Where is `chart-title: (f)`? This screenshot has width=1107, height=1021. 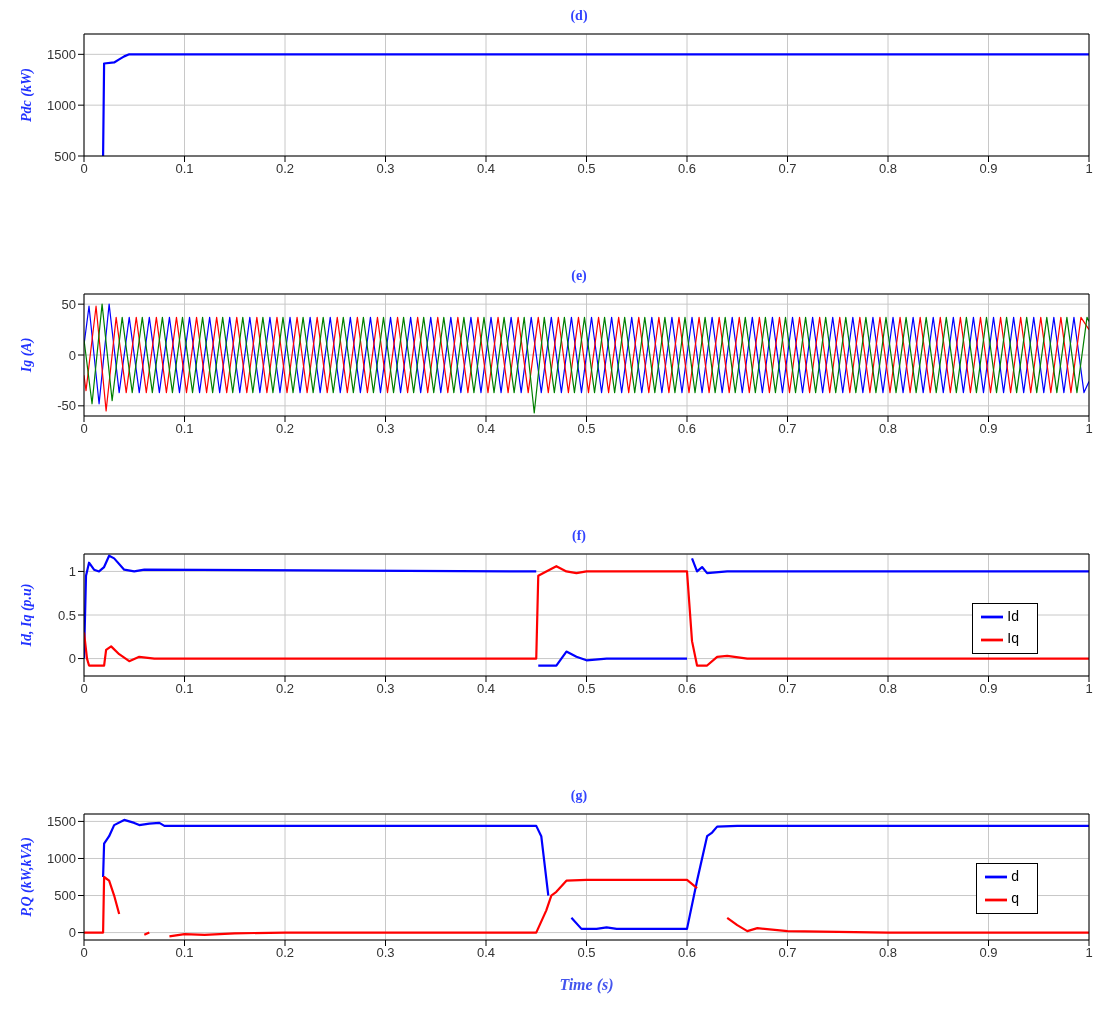
chart-title: (f) is located at coordinates (579, 536).